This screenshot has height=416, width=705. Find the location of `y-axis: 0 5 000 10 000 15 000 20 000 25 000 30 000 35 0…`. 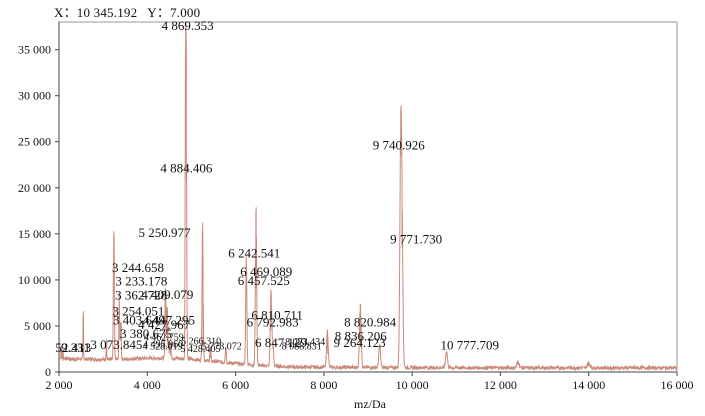

y-axis: 0 5 000 10 000 15 000 20 000 25 000 30 000 35 0… is located at coordinates (38, 211).